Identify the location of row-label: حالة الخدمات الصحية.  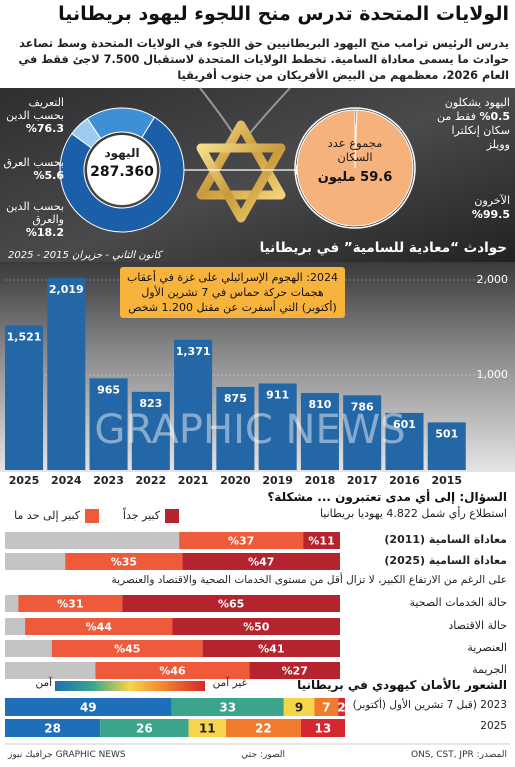
(458, 602).